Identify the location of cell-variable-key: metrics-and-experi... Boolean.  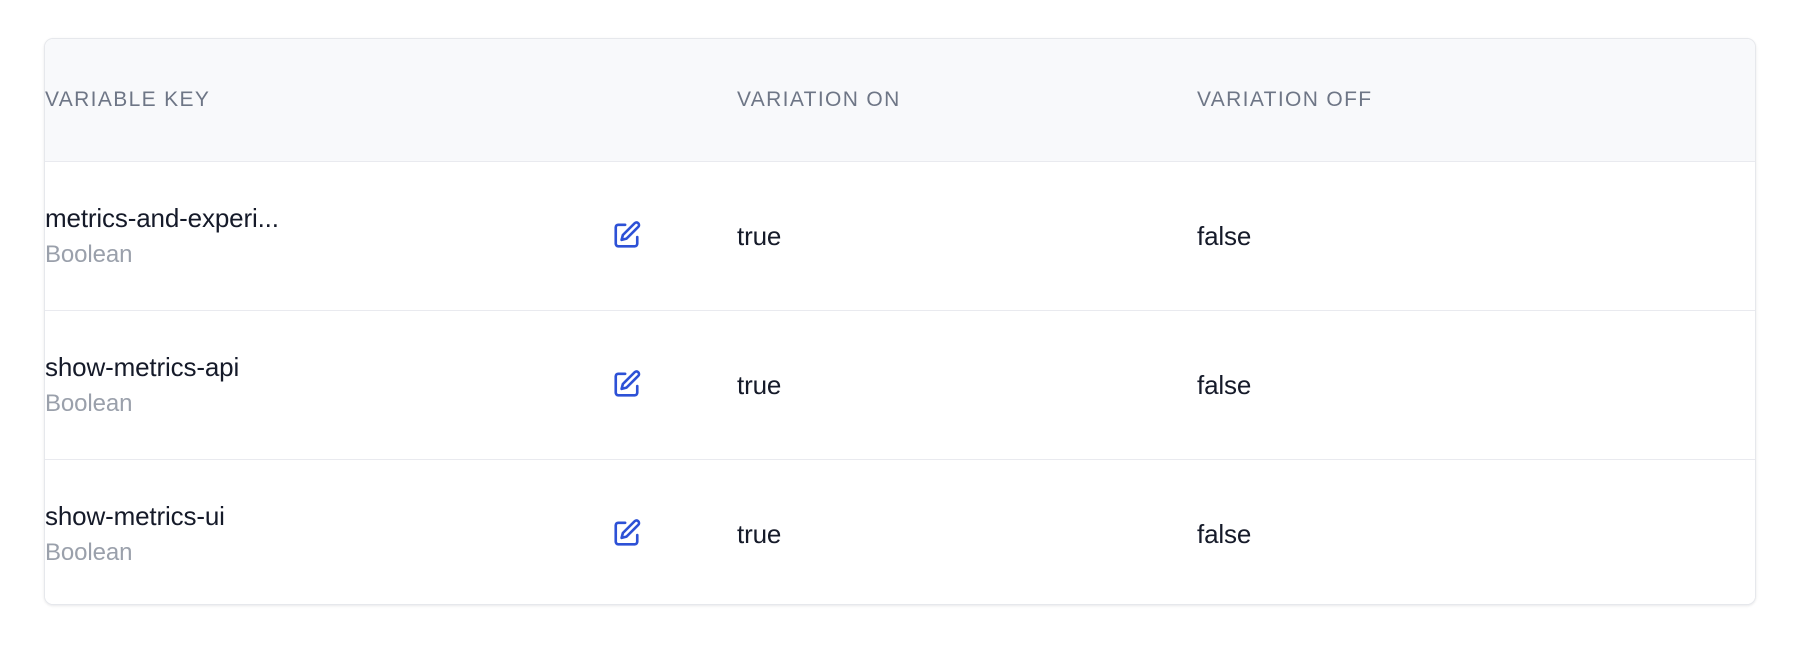
(321, 236).